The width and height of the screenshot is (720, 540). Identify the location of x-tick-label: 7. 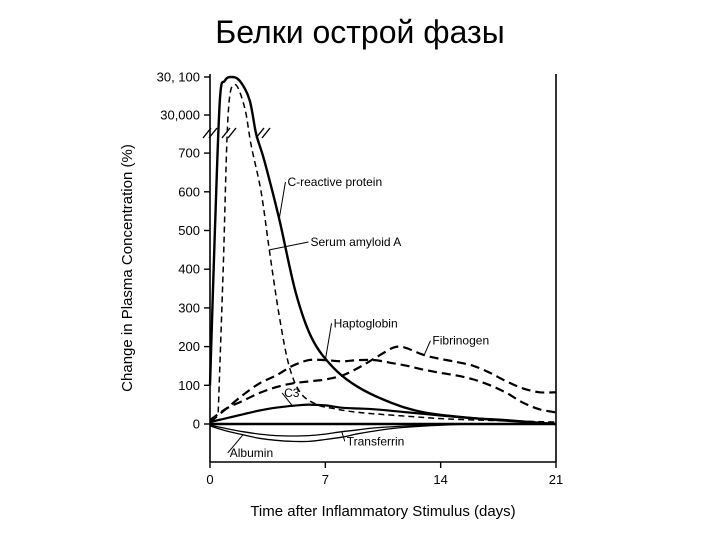
(325, 479).